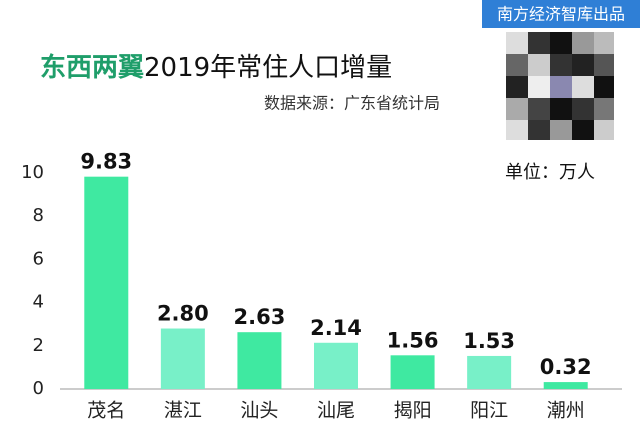 This screenshot has width=640, height=448. What do you see at coordinates (92, 67) in the screenshot?
I see `title-highlight: 东西两翼` at bounding box center [92, 67].